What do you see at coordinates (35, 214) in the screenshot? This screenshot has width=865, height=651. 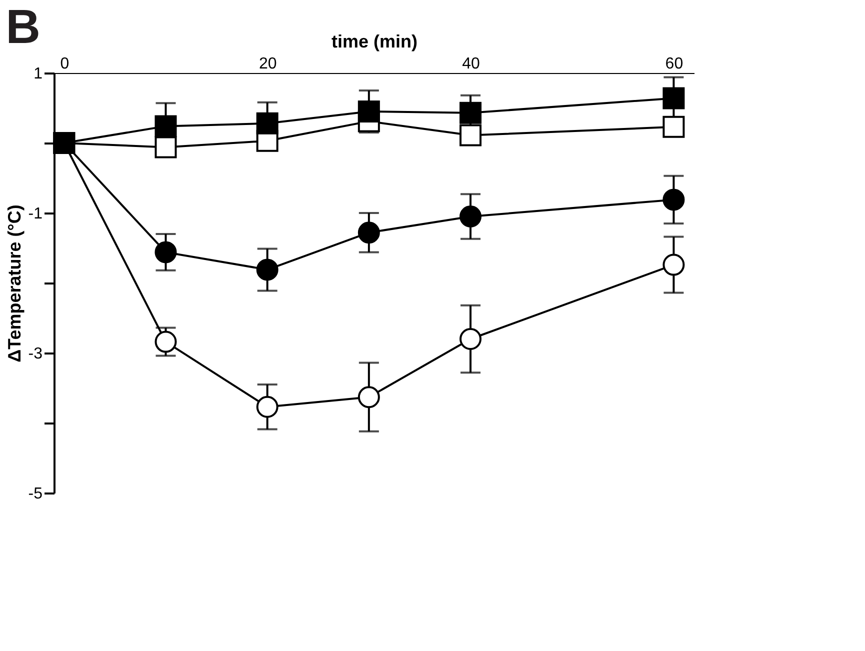 I see `y-tick-label: -1` at bounding box center [35, 214].